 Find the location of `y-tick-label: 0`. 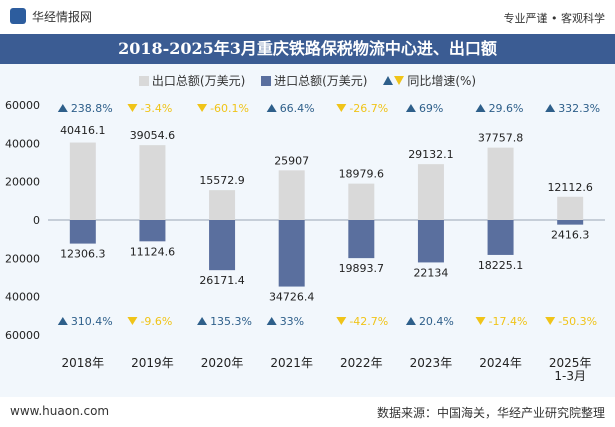

y-tick-label: 0 is located at coordinates (36, 220).